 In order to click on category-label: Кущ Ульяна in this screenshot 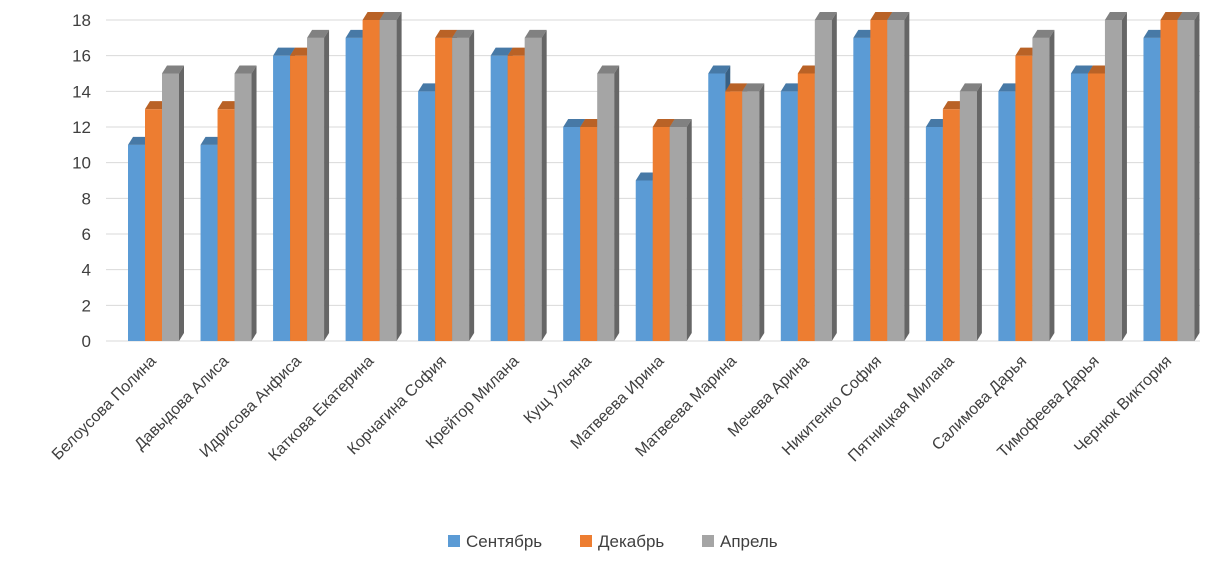, I will do `click(558, 390)`.